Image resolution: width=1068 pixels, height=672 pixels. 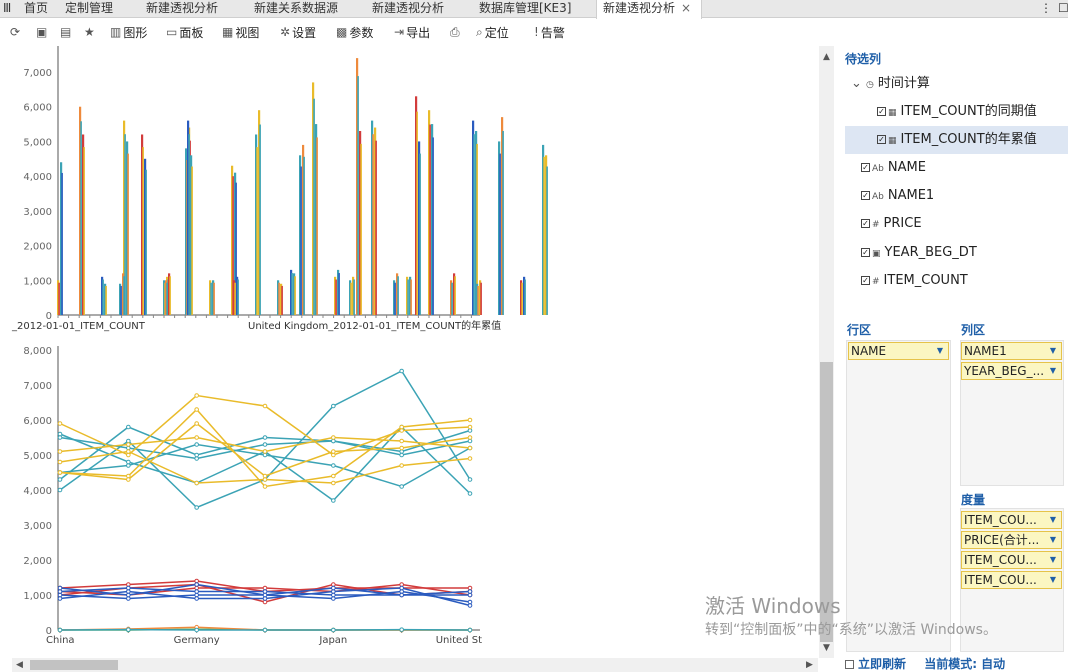 What do you see at coordinates (408, 8) in the screenshot?
I see `tab-pivot-analysis-2: 新建透视分析` at bounding box center [408, 8].